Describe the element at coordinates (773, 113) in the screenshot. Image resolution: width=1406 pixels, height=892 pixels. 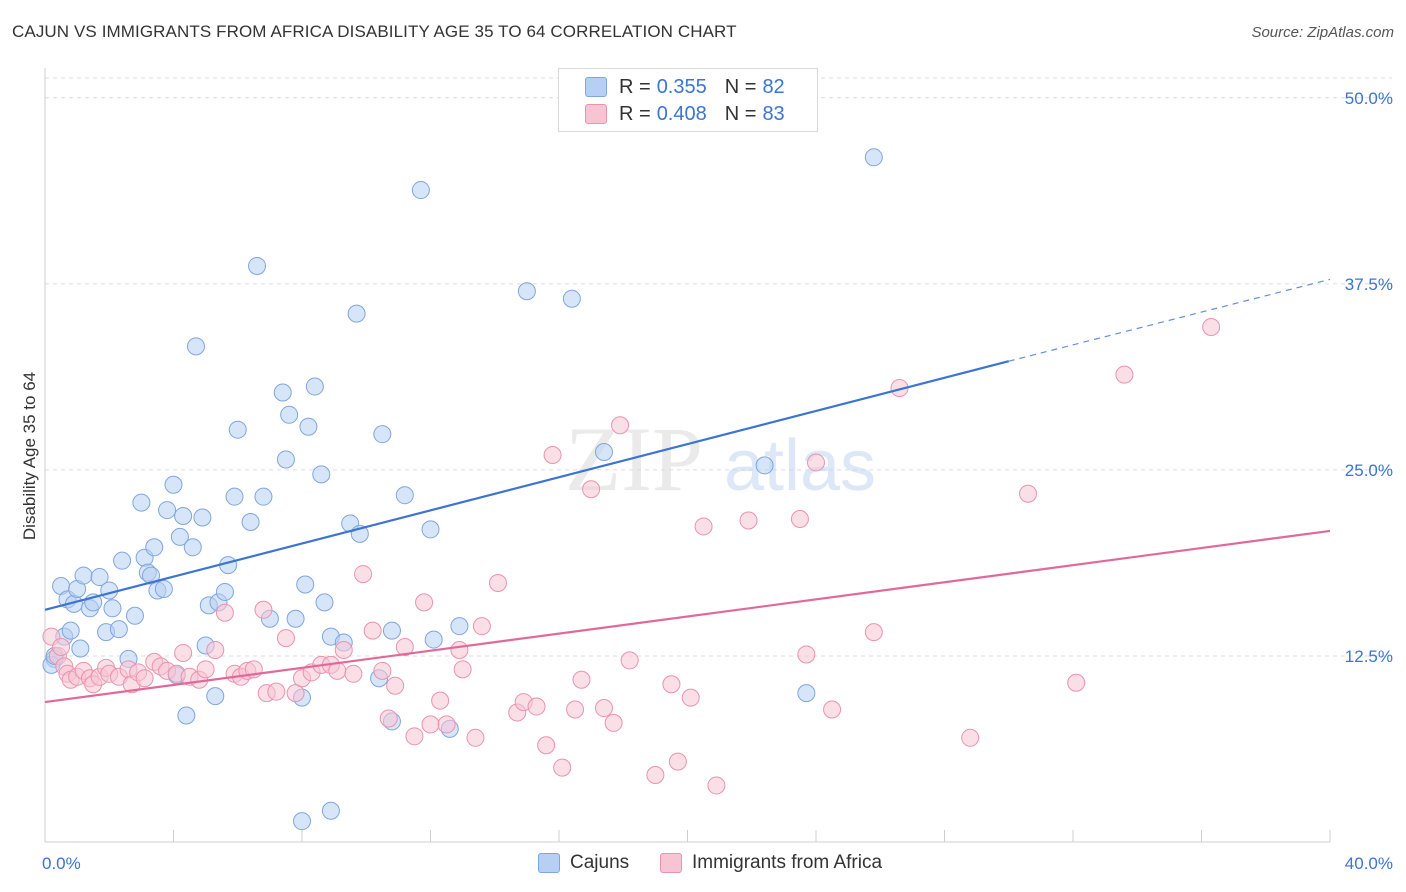
I see `legend-n-value-africa: 83` at that location.